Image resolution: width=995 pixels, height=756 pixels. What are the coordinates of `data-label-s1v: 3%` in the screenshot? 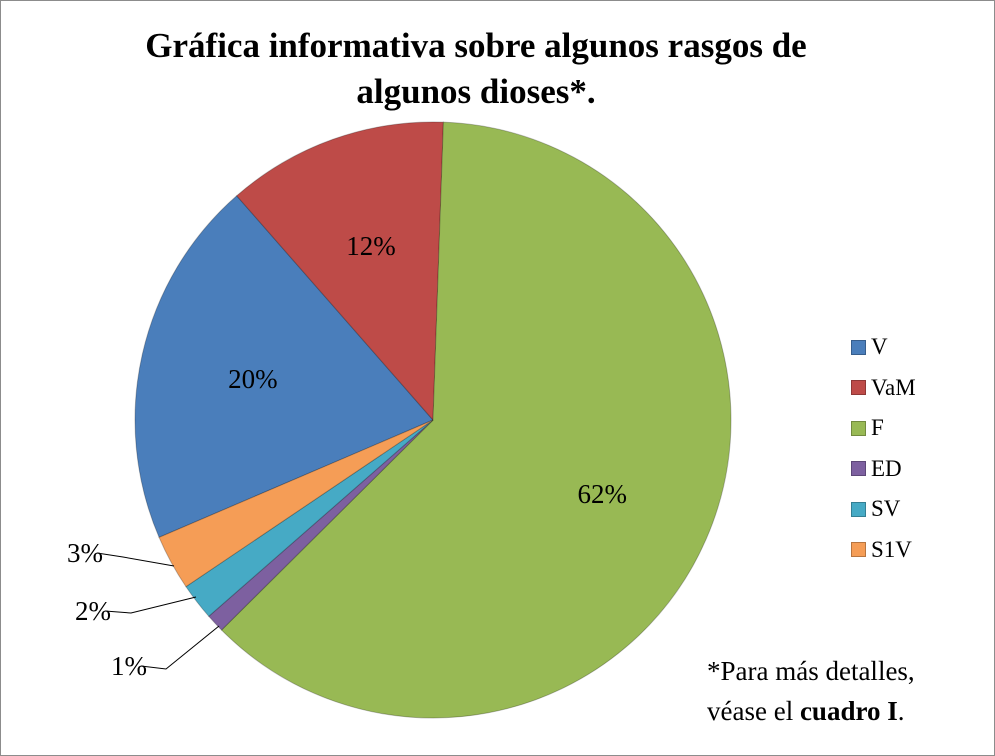 It's located at (85, 553).